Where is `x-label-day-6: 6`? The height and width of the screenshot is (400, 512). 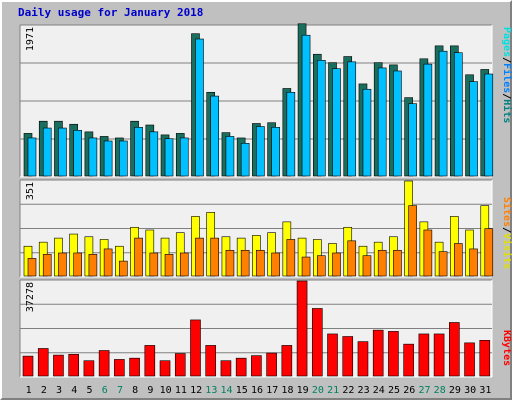 x-label-day-6: 6 is located at coordinates (105, 390).